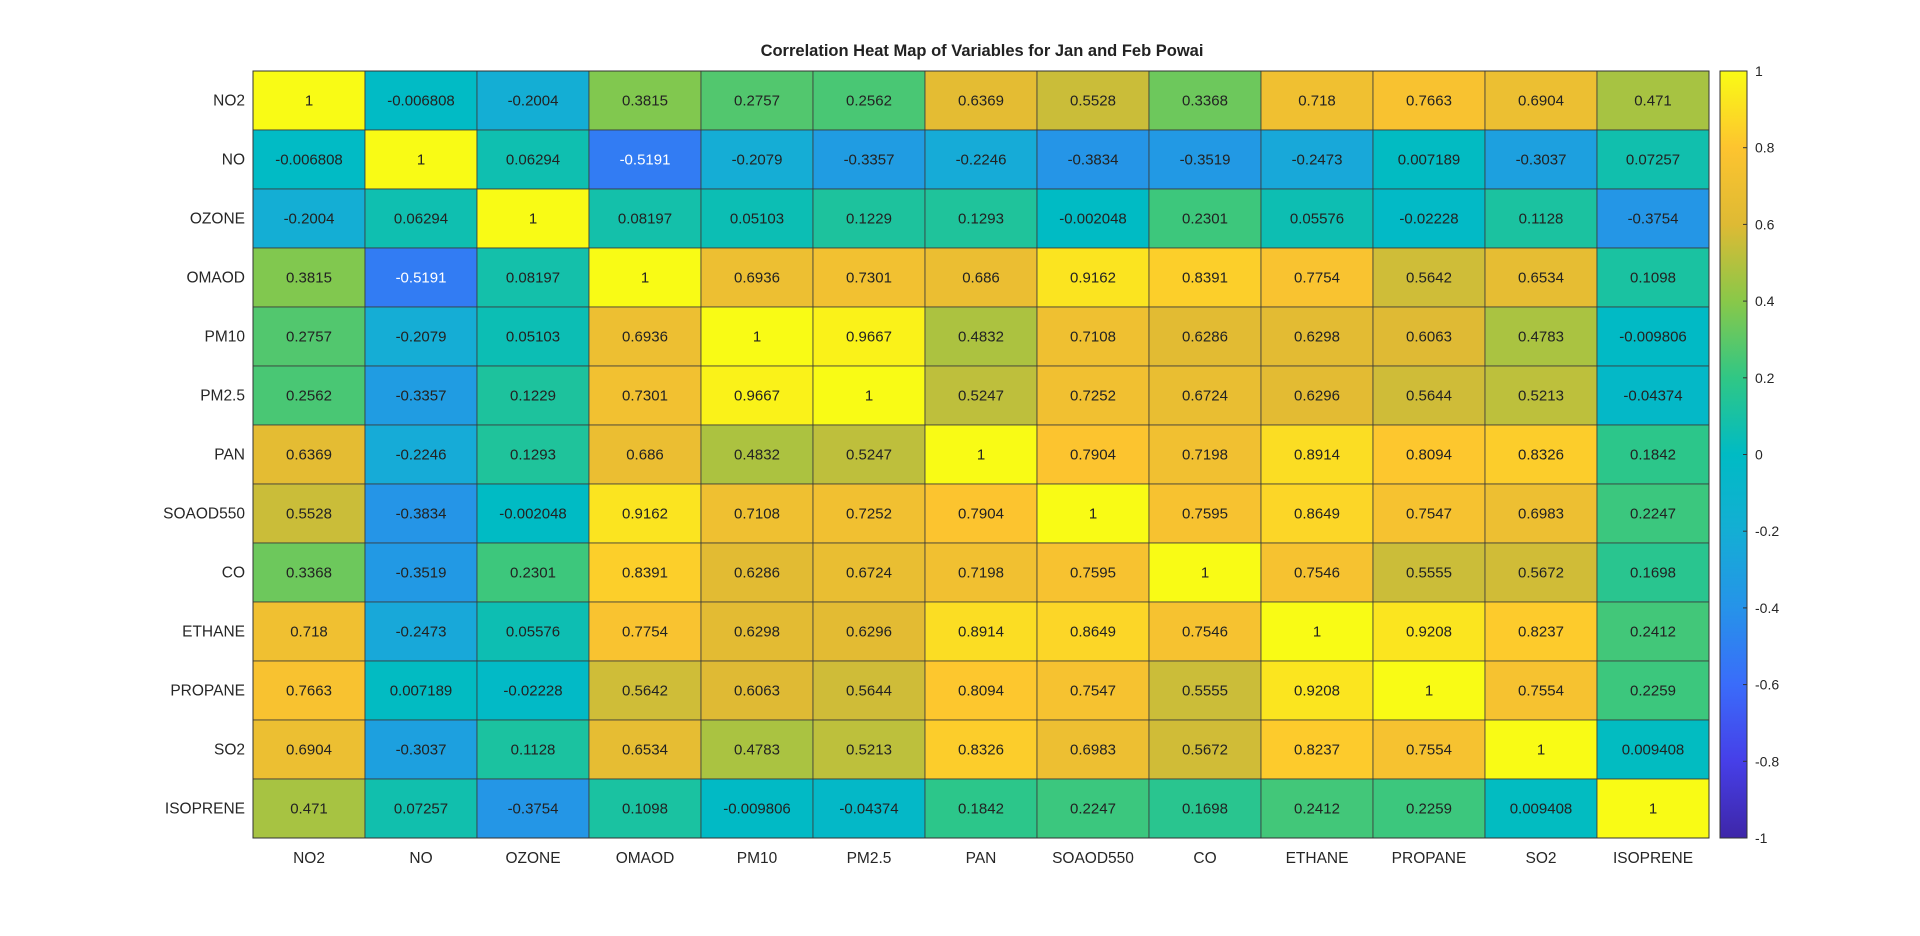  What do you see at coordinates (1317, 101) in the screenshot?
I see `cell-value-label: 0.718` at bounding box center [1317, 101].